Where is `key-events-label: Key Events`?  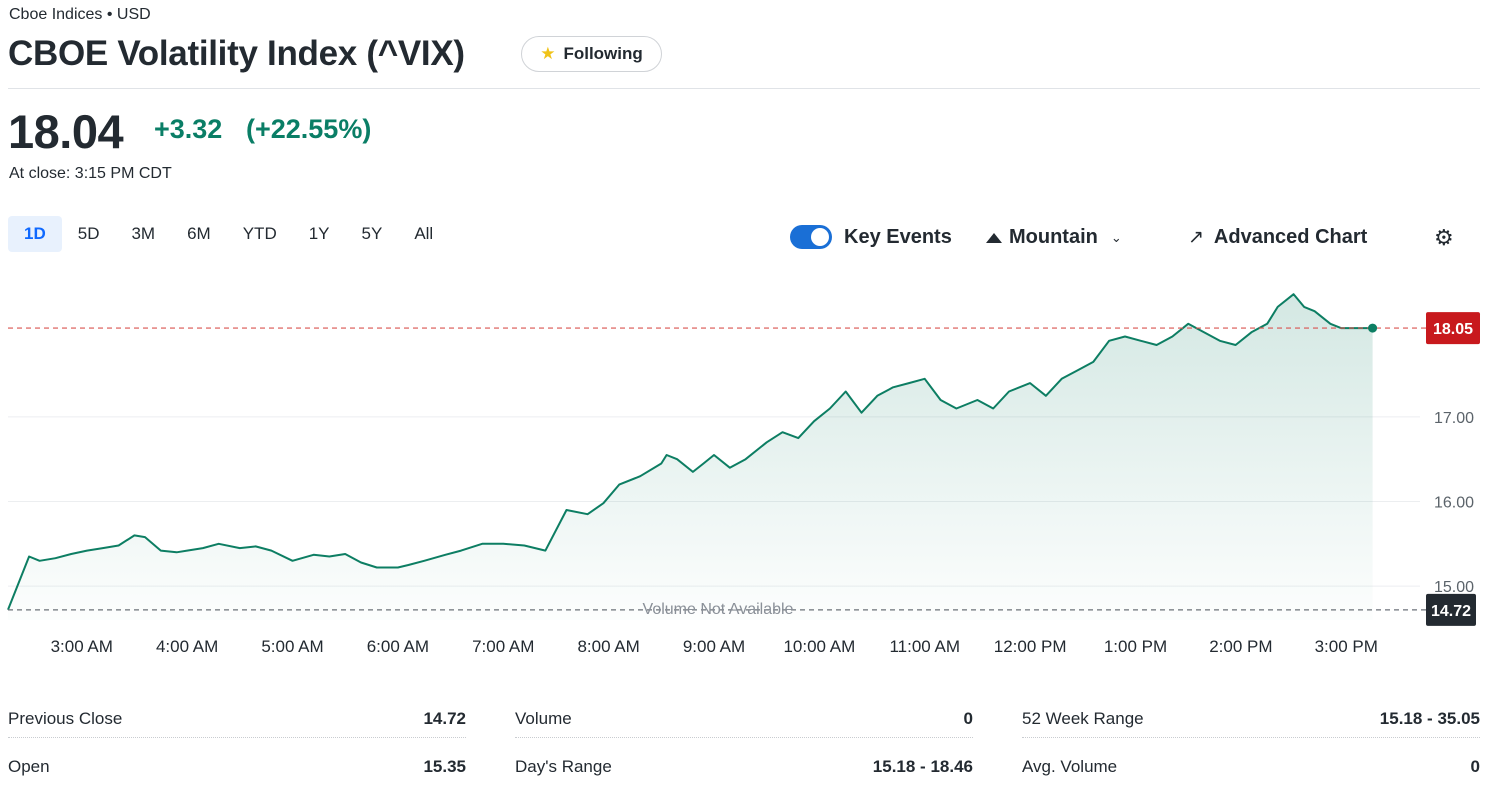
key-events-label: Key Events is located at coordinates (898, 237).